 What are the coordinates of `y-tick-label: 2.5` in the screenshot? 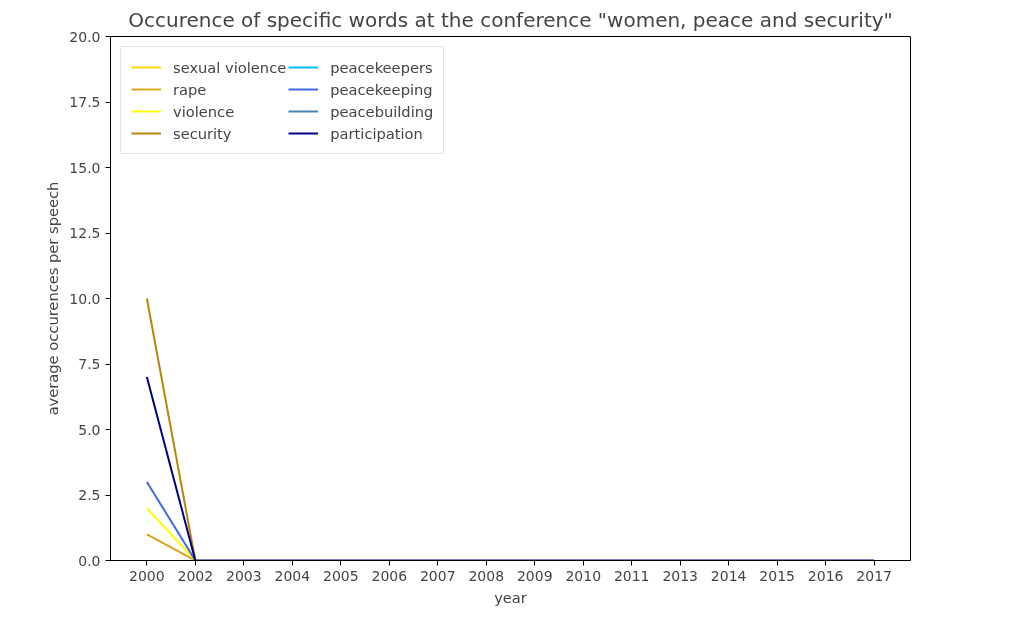 It's located at (89, 495).